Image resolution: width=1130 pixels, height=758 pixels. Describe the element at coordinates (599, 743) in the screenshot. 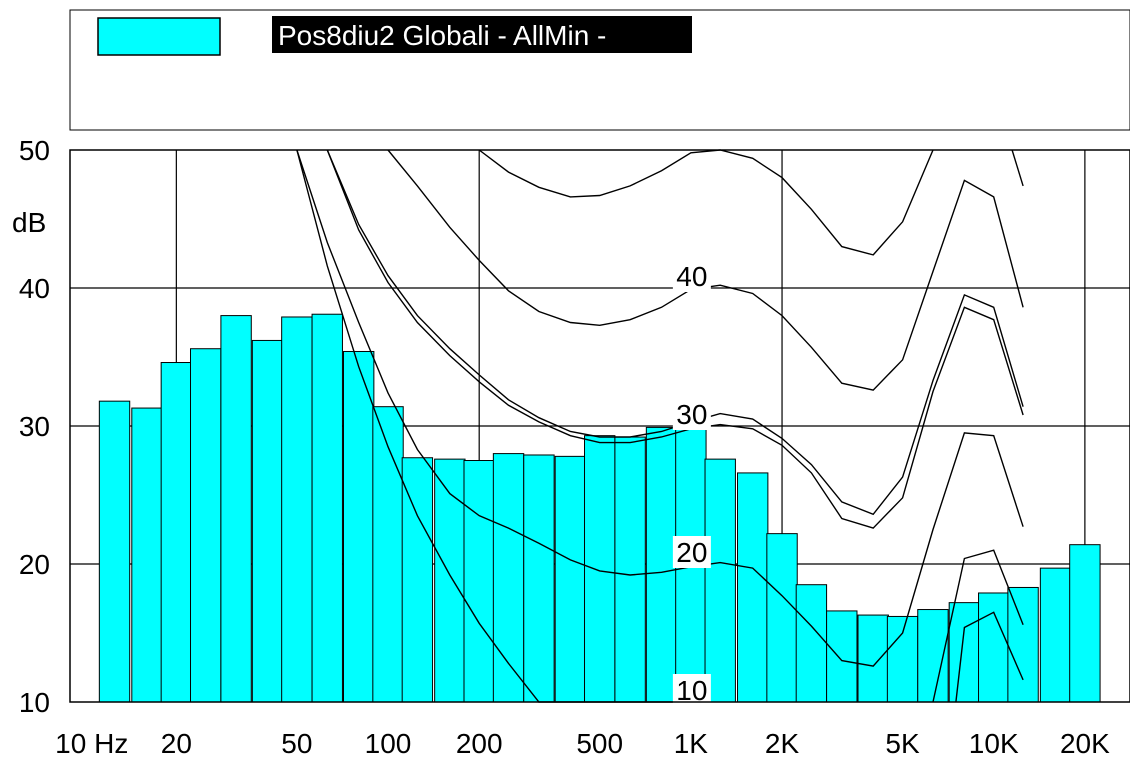

I see `x-tick-label: 500` at that location.